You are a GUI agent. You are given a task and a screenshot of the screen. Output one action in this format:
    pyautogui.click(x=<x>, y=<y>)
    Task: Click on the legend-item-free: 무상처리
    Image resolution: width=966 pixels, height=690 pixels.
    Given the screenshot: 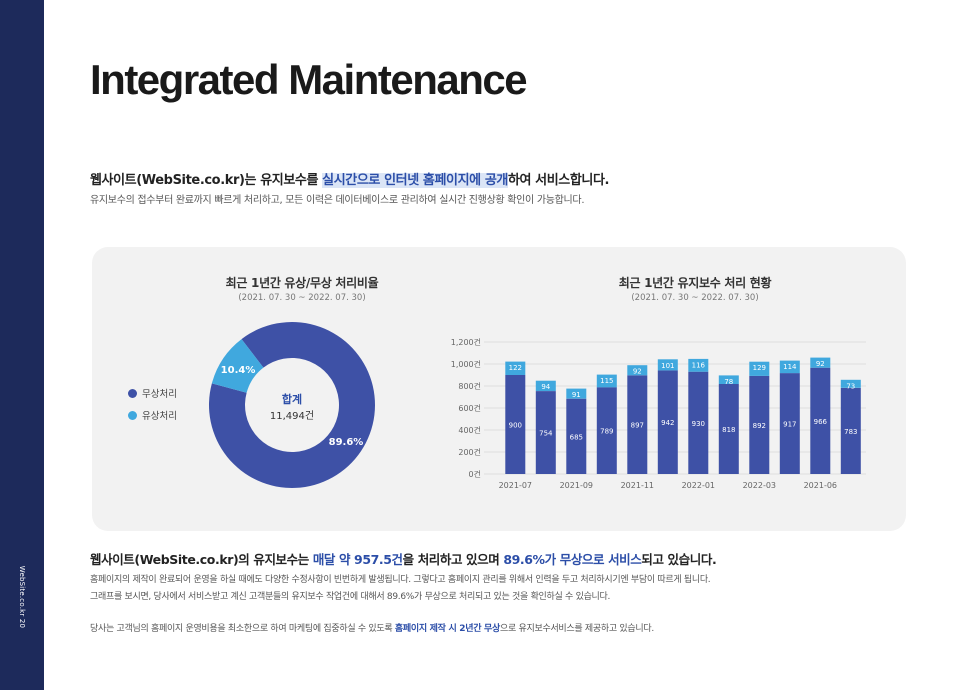 What is the action you would take?
    pyautogui.click(x=152, y=393)
    